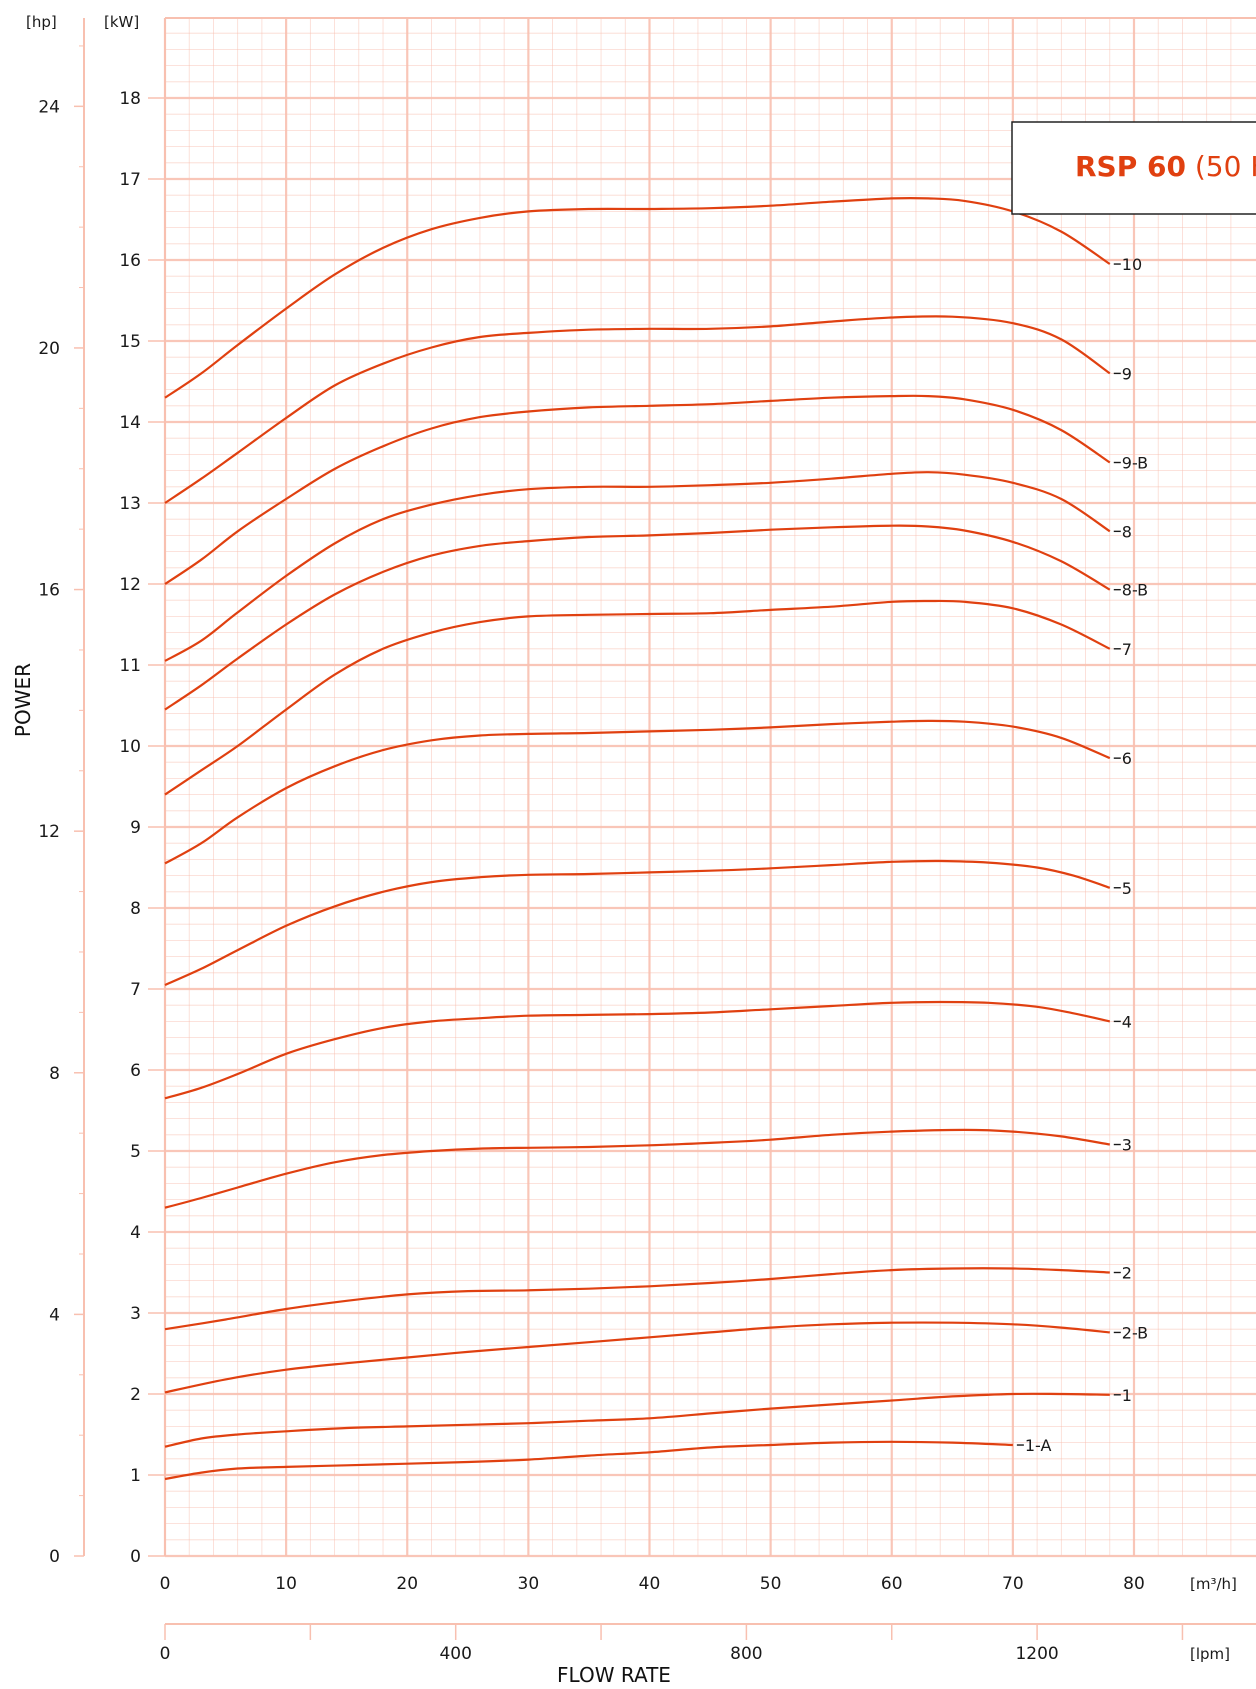  I want to click on curve-label-6: 6, so click(1127, 758).